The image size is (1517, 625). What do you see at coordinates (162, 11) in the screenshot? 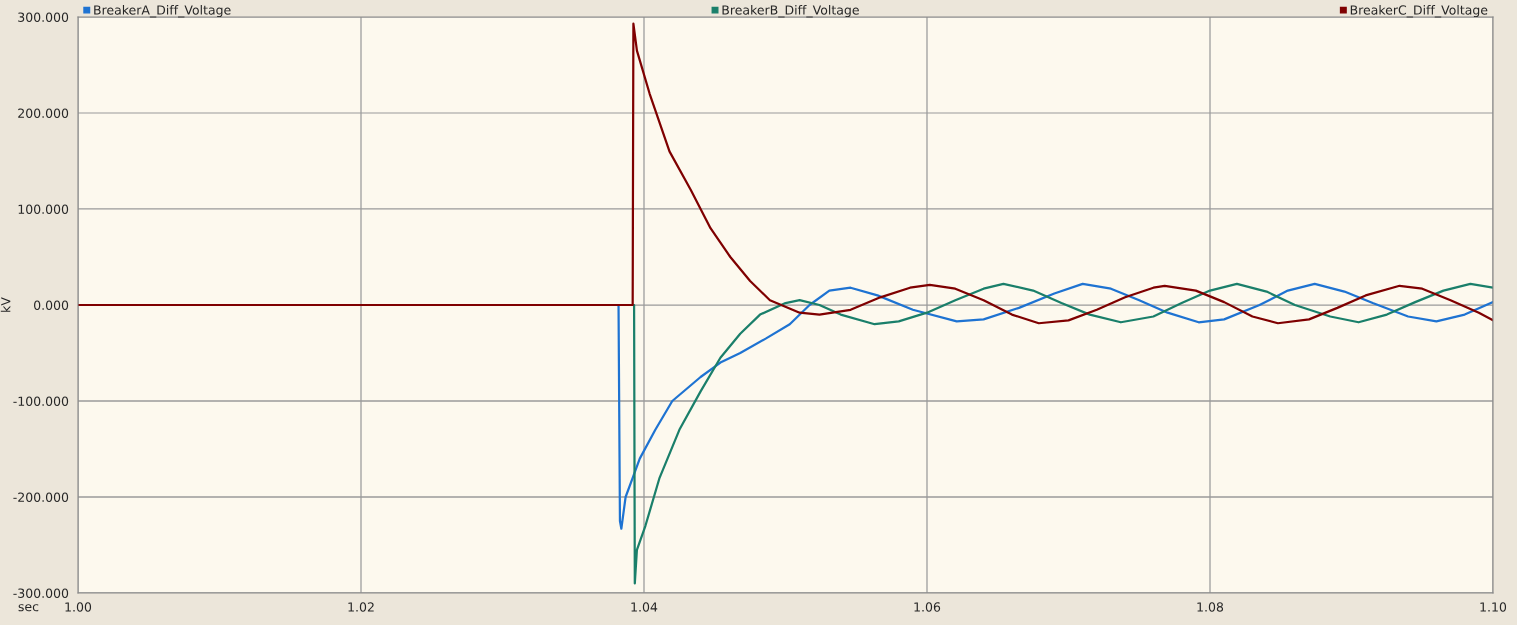
I see `legend-label: BreakerA_Diff_Voltage` at bounding box center [162, 11].